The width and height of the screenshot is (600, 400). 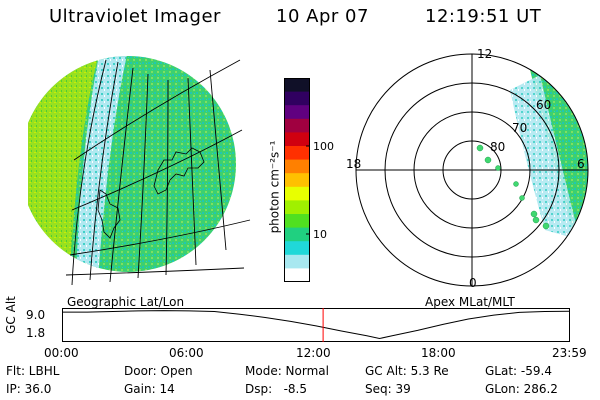 I want to click on gc-alt-axis-label: GC Alt, so click(x=10, y=315).